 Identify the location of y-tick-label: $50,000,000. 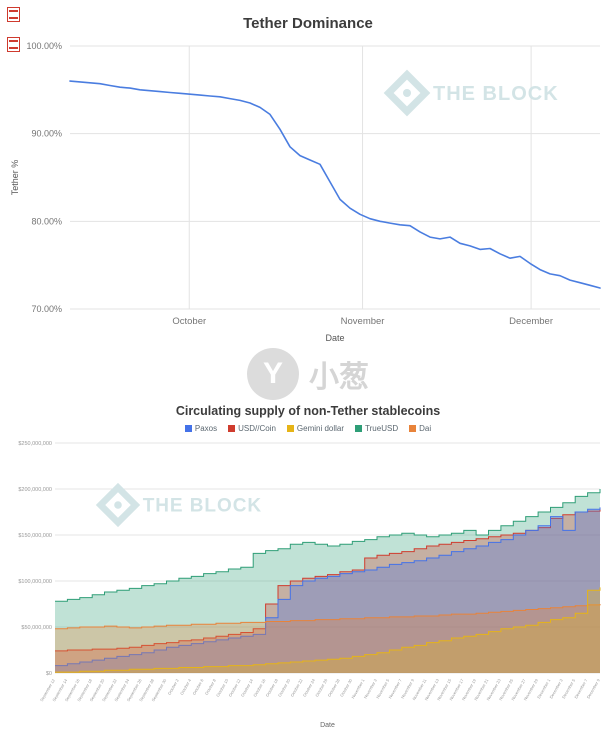
(36, 628).